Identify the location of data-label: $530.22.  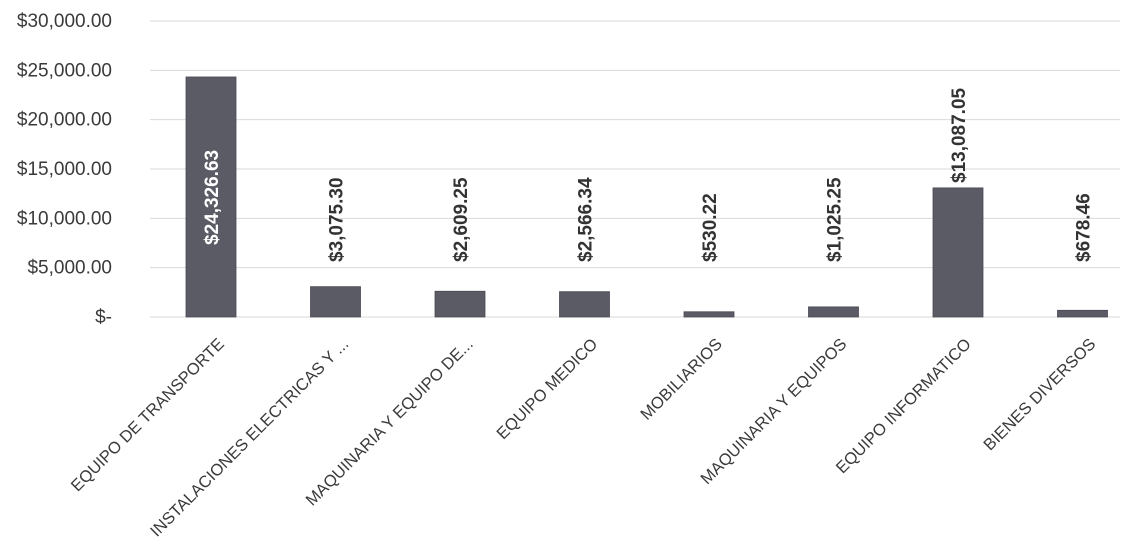
(710, 227).